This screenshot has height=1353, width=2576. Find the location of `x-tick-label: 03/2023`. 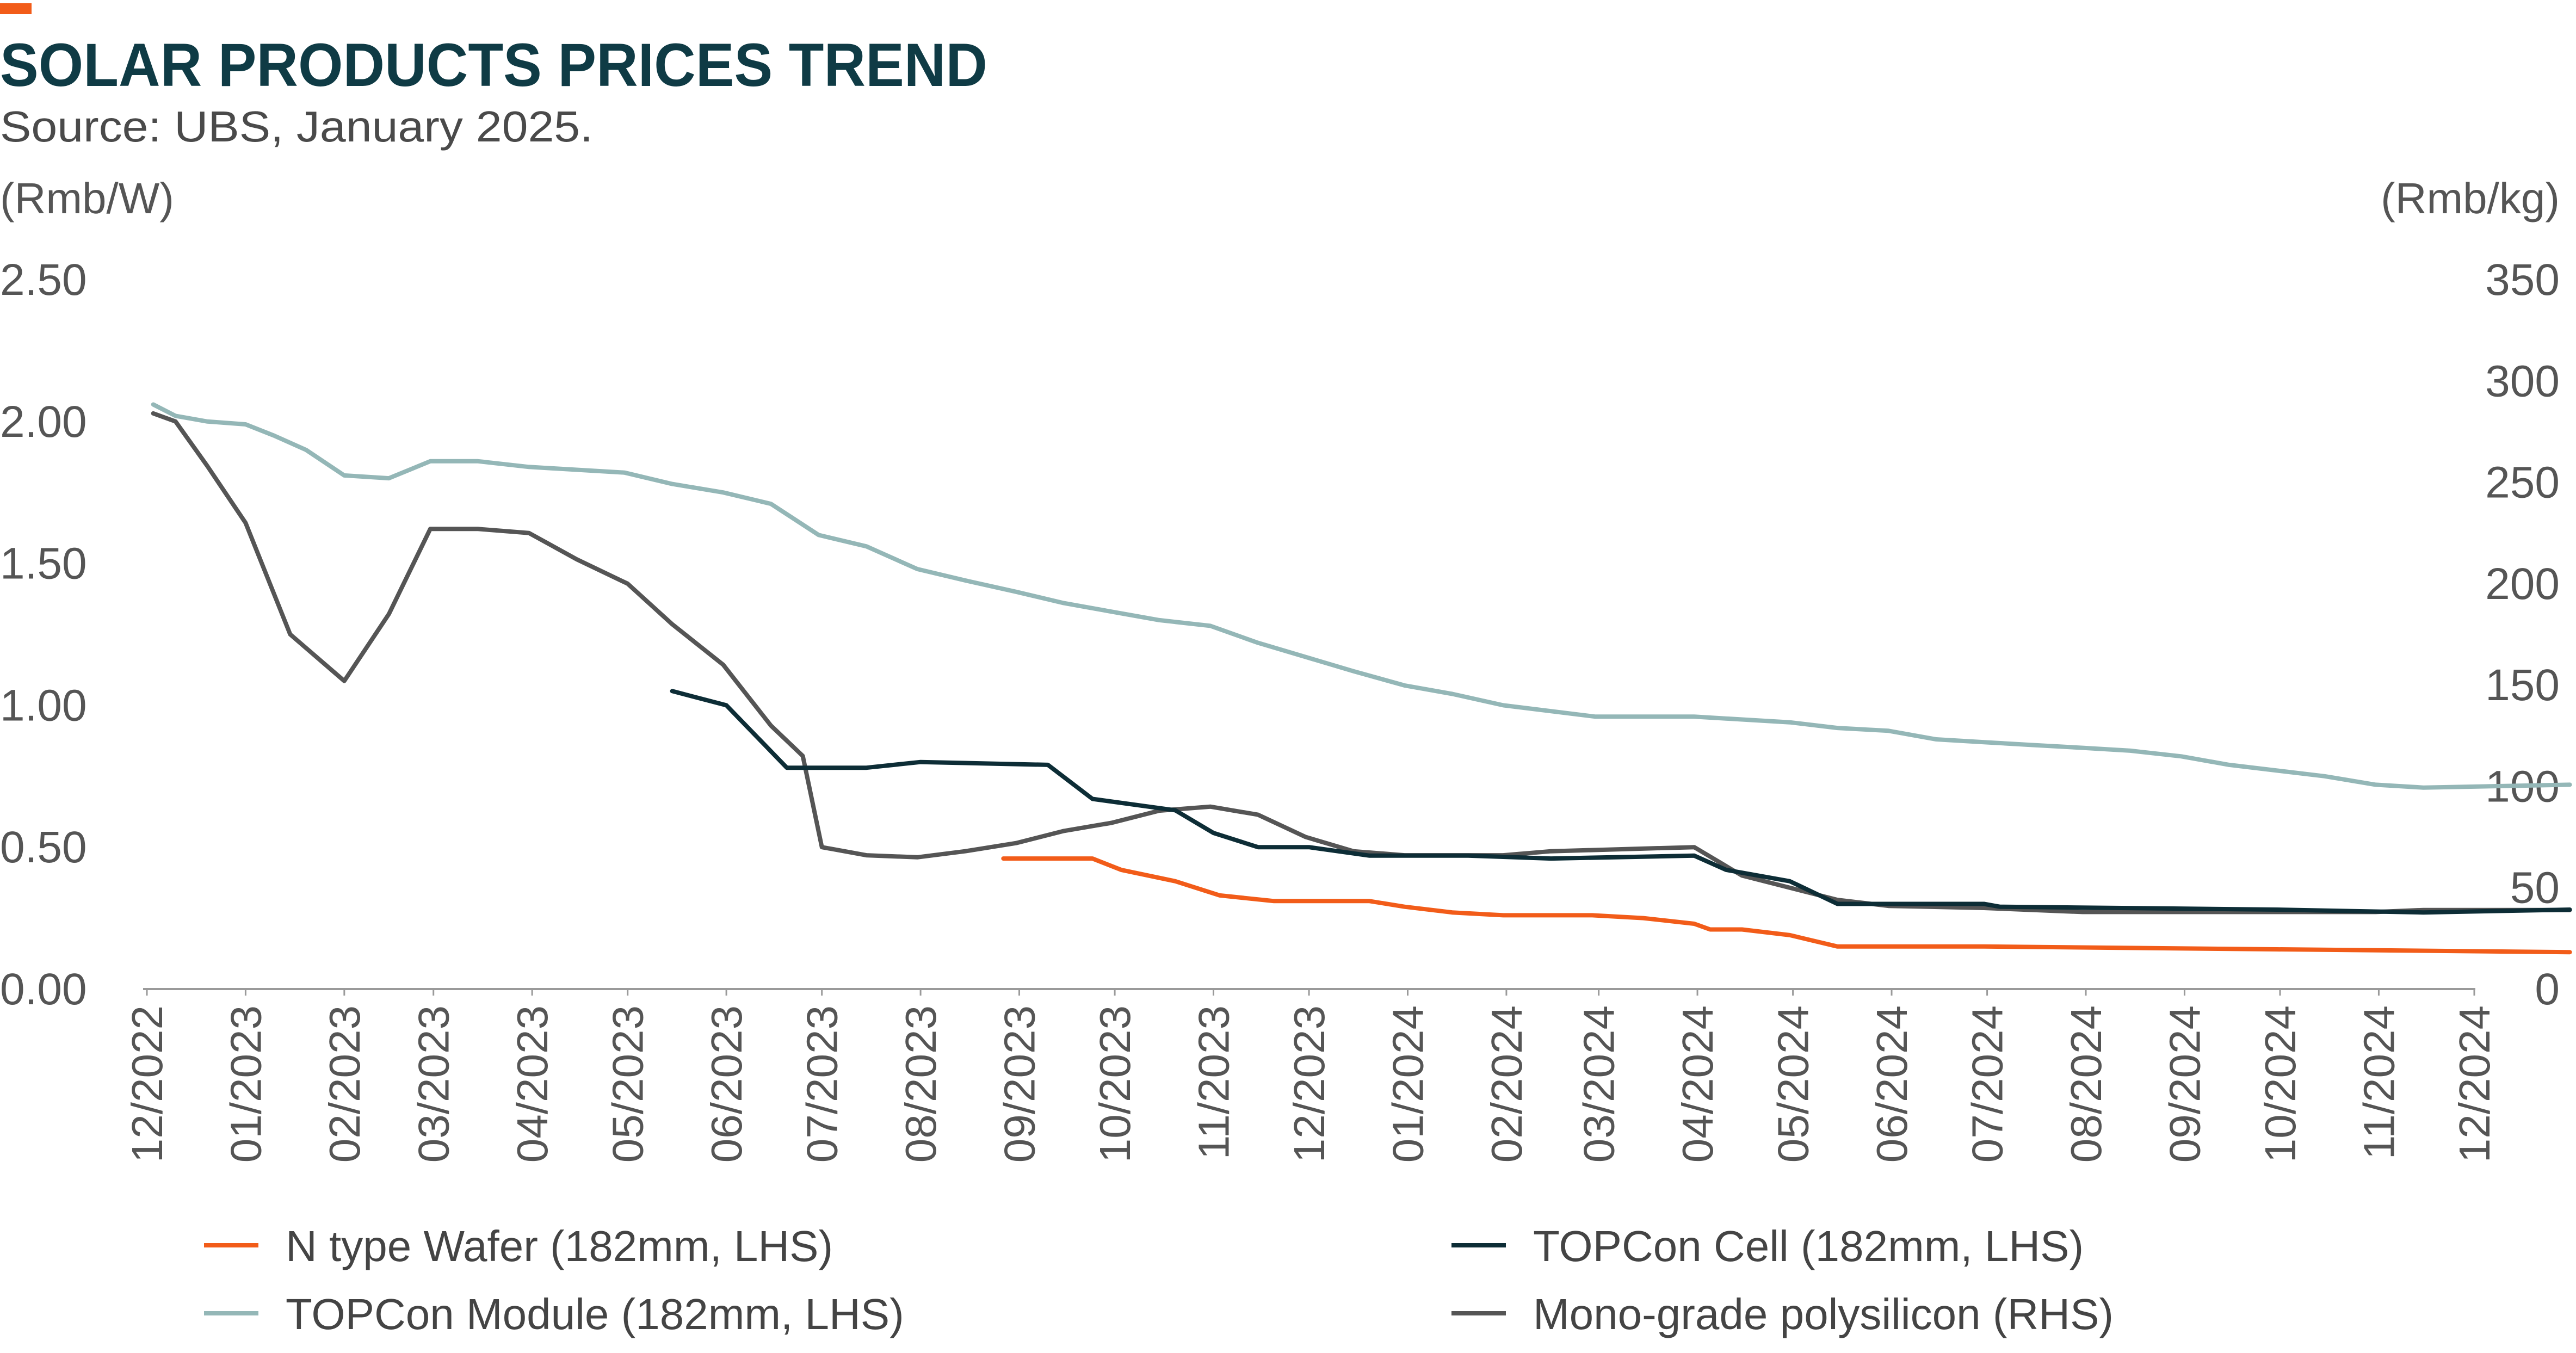

x-tick-label: 03/2023 is located at coordinates (434, 1084).